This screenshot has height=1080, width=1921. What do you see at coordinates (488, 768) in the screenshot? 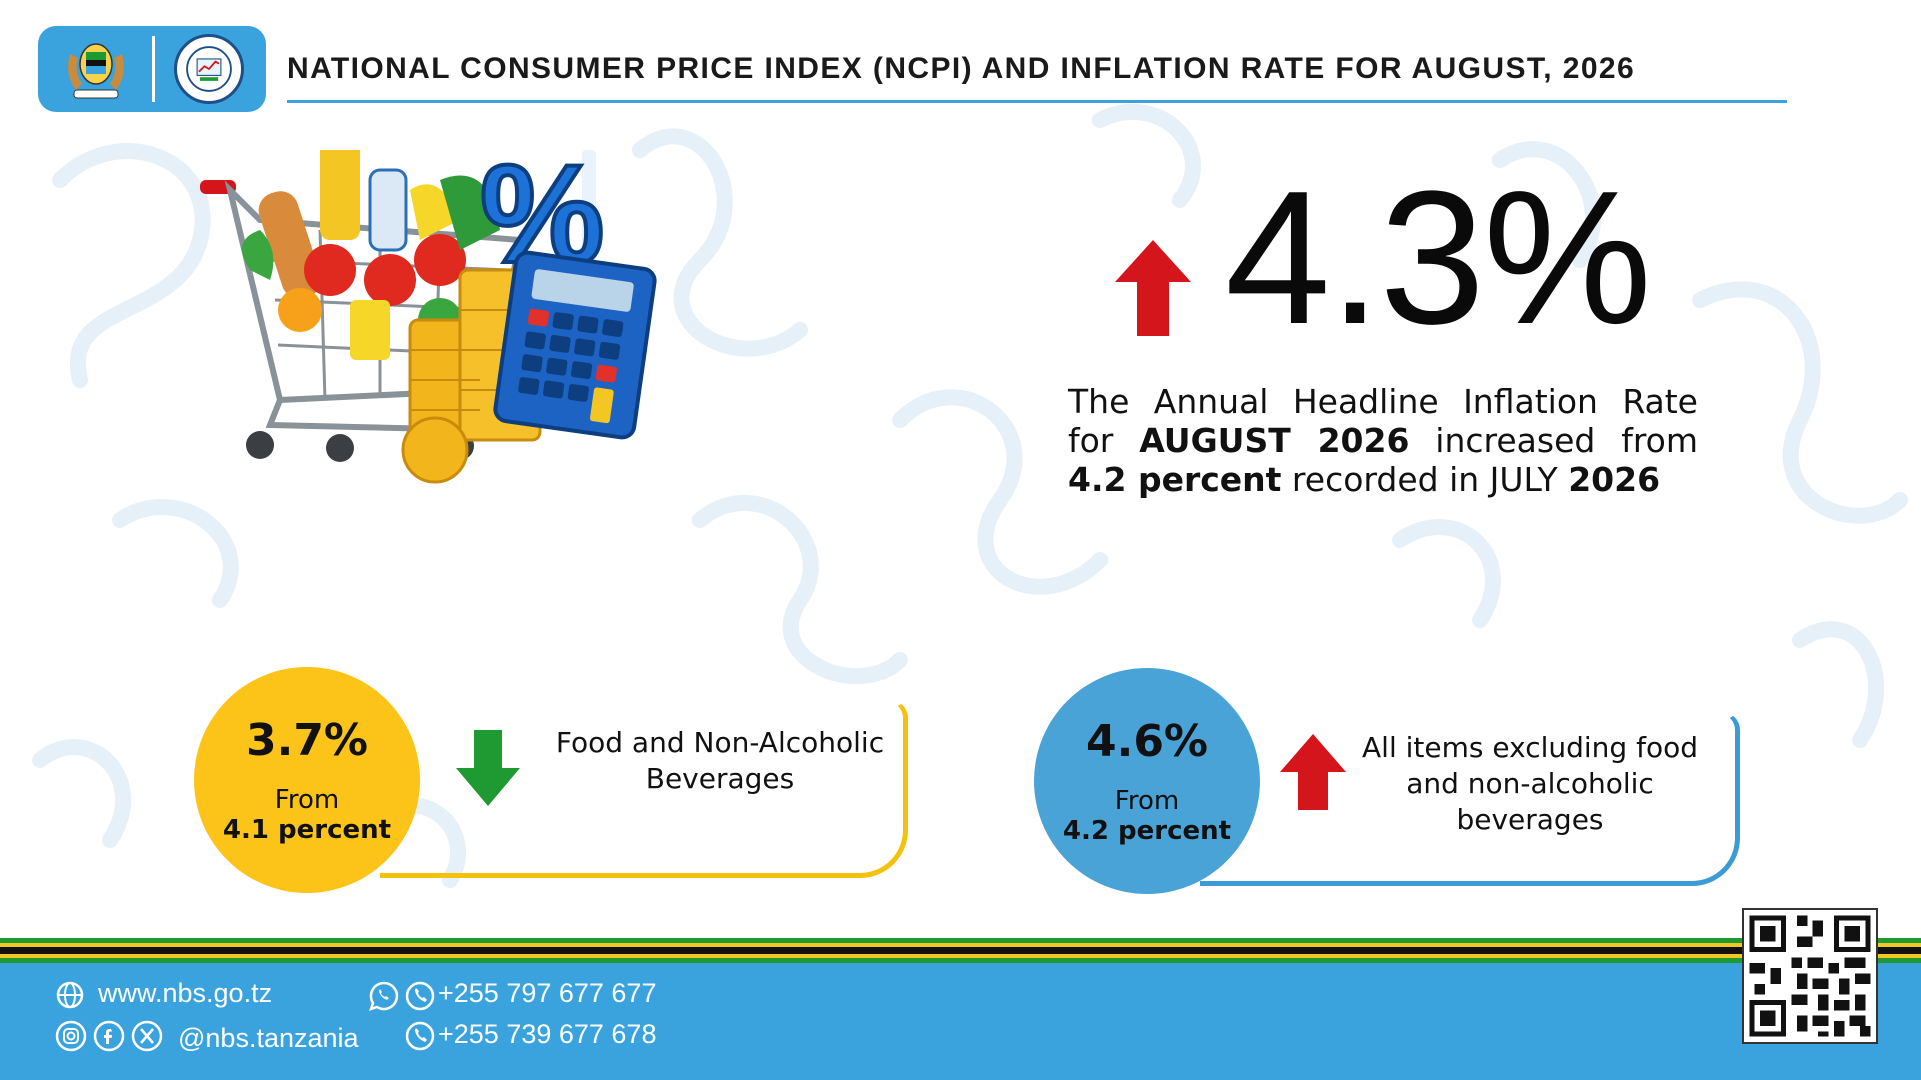
I see `arrow-down-icon` at bounding box center [488, 768].